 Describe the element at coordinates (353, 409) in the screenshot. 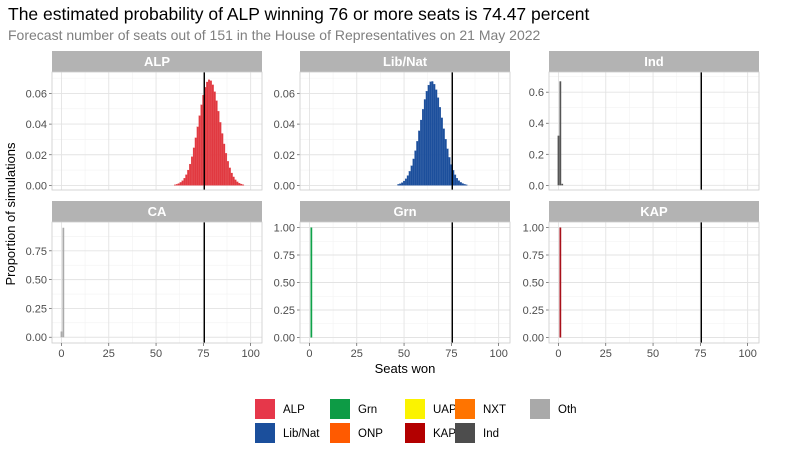

I see `legend-item-grn: Grn` at that location.